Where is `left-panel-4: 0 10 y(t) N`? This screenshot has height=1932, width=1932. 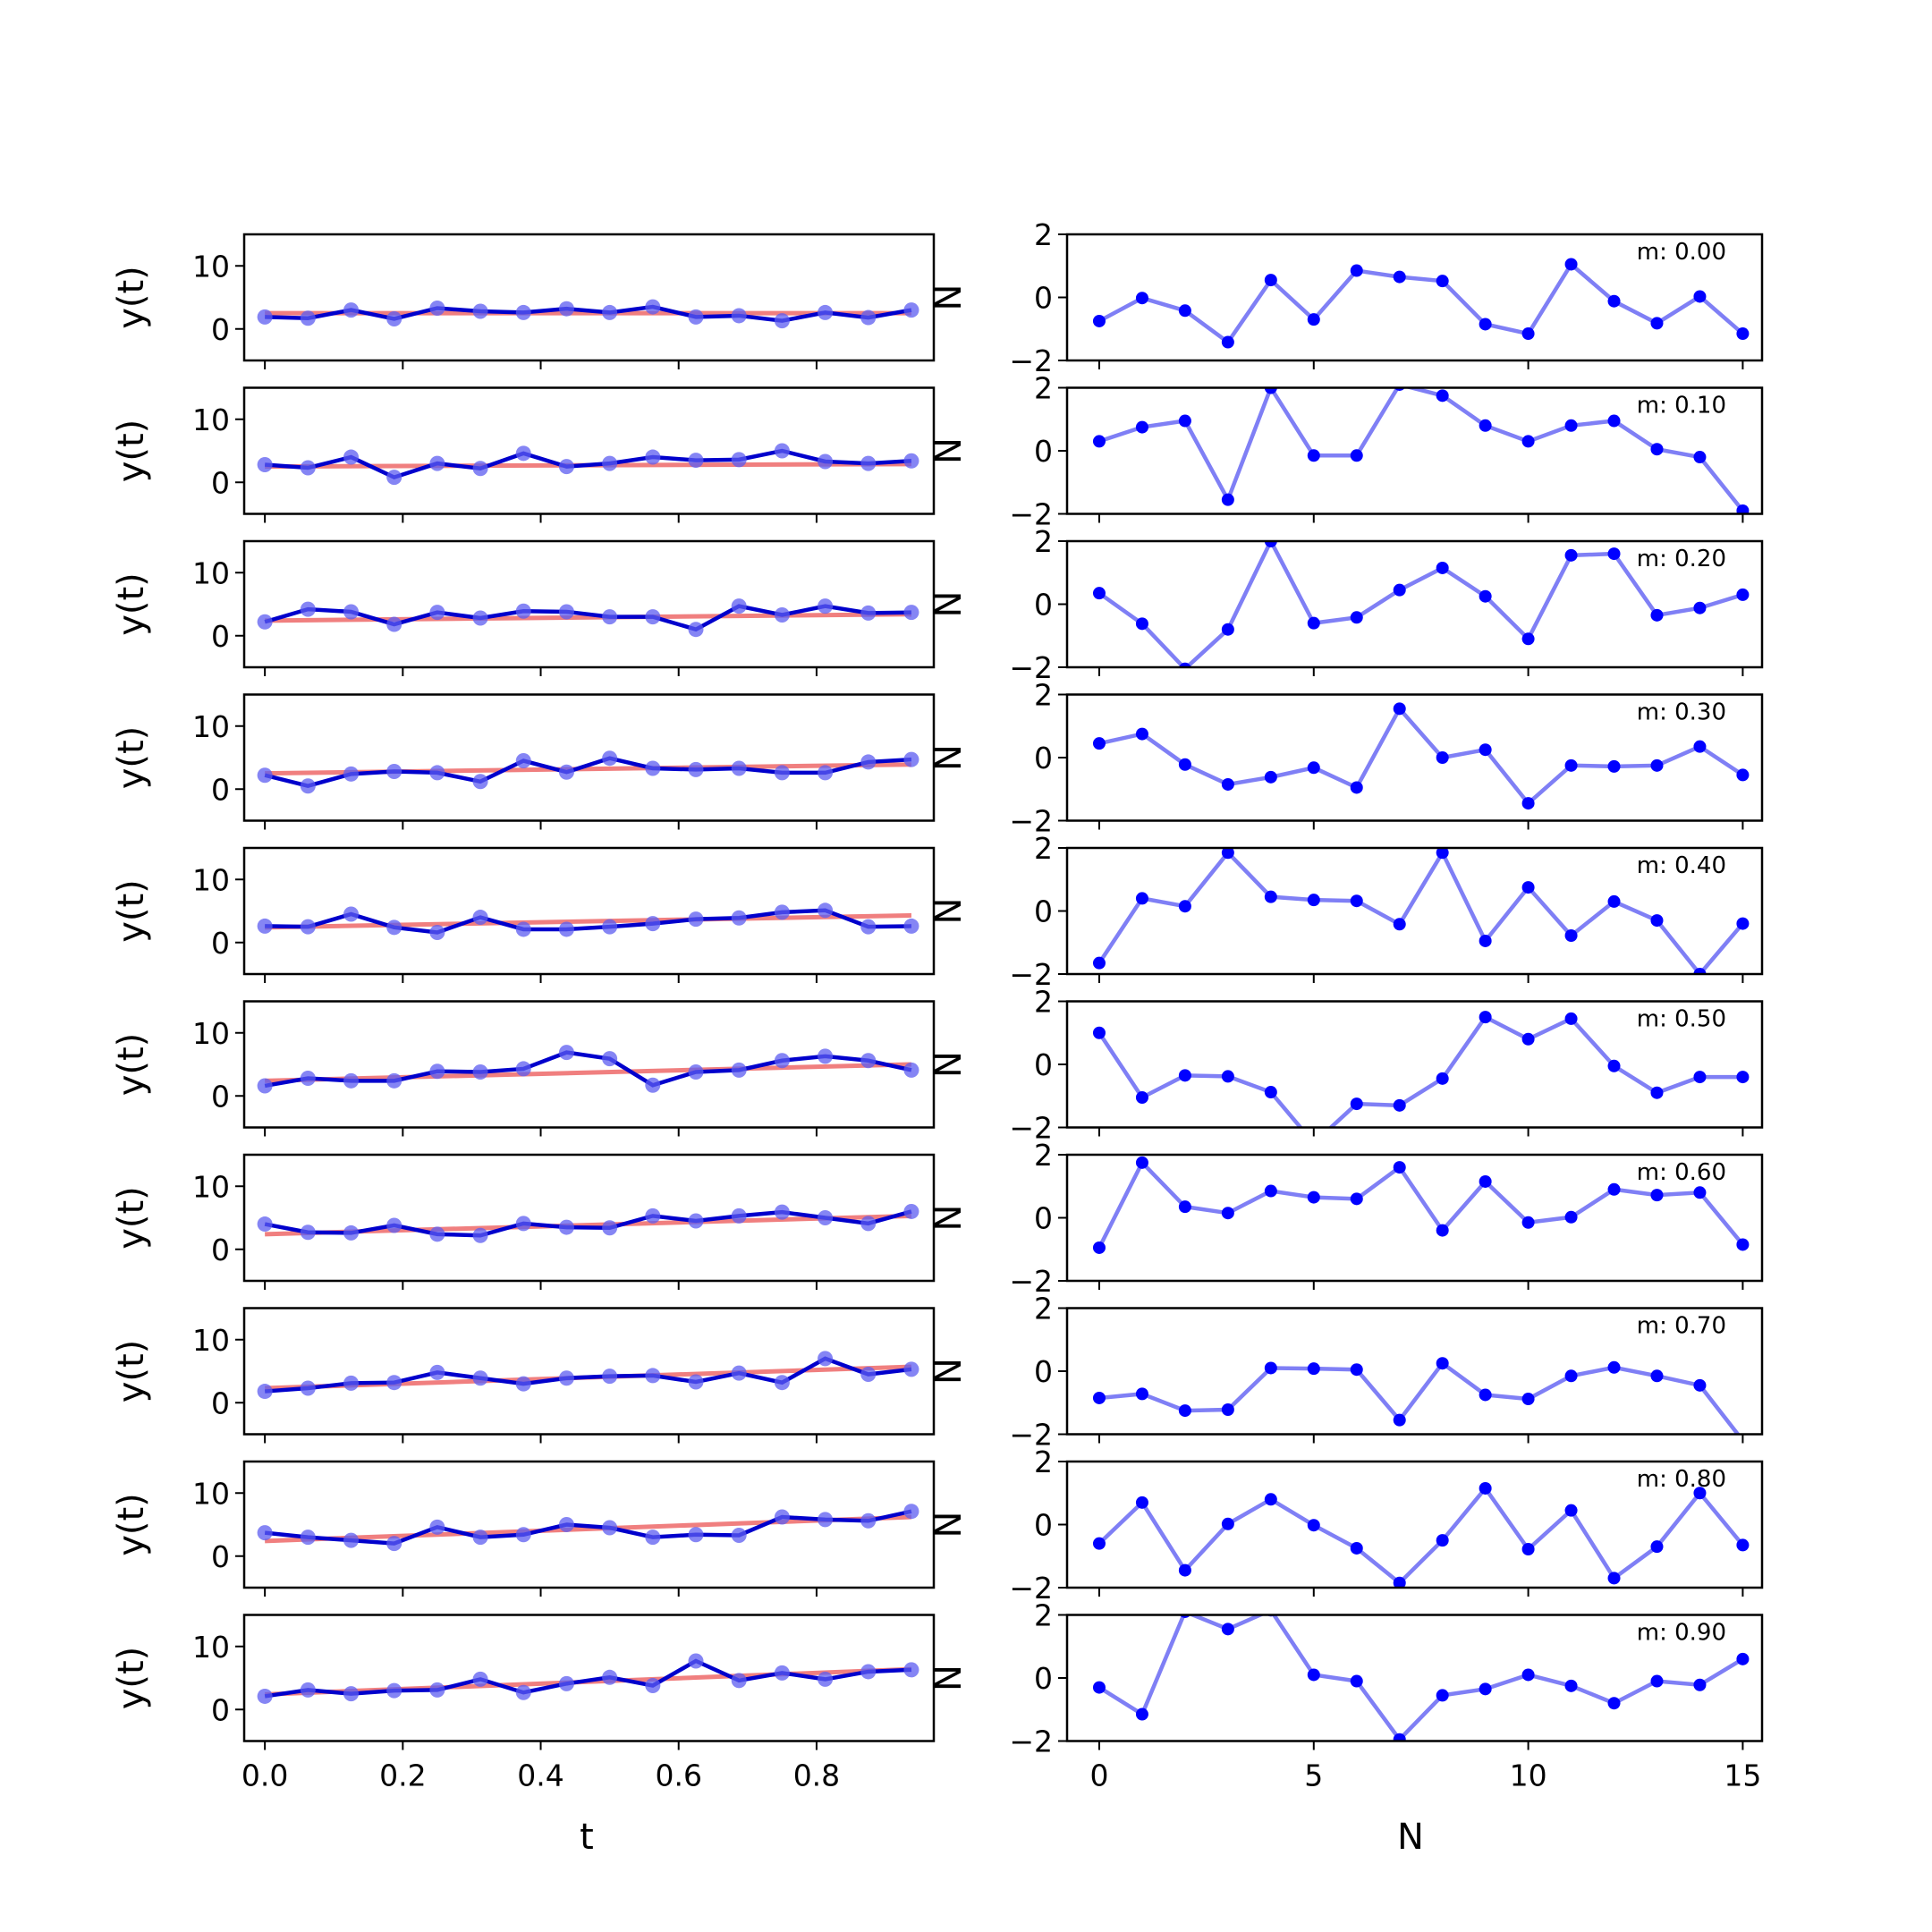 left-panel-4: 0 10 y(t) N is located at coordinates (540, 914).